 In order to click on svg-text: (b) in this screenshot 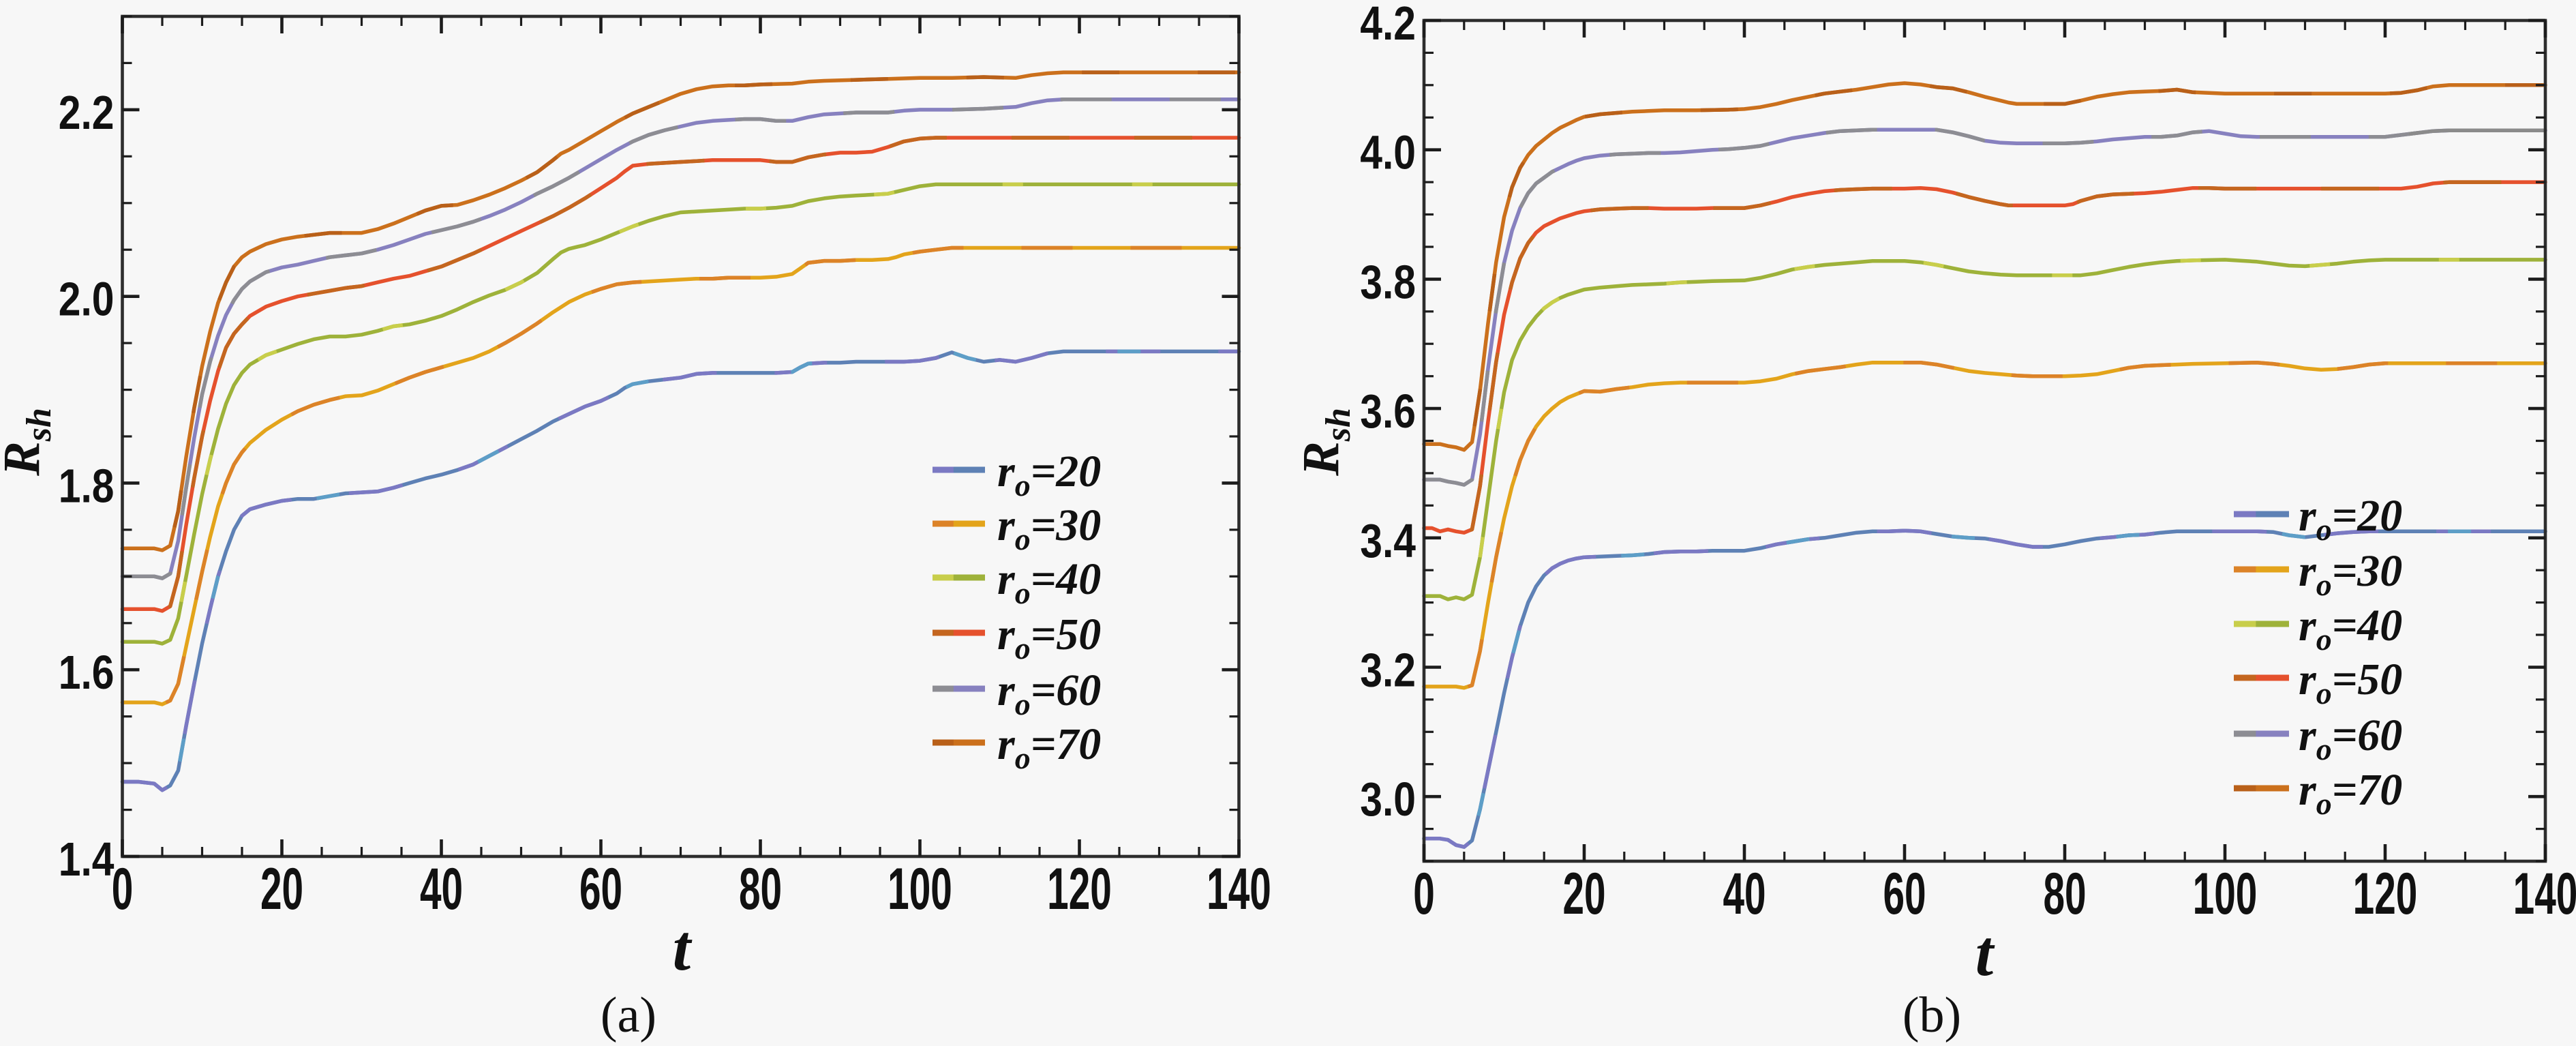, I will do `click(1932, 1015)`.